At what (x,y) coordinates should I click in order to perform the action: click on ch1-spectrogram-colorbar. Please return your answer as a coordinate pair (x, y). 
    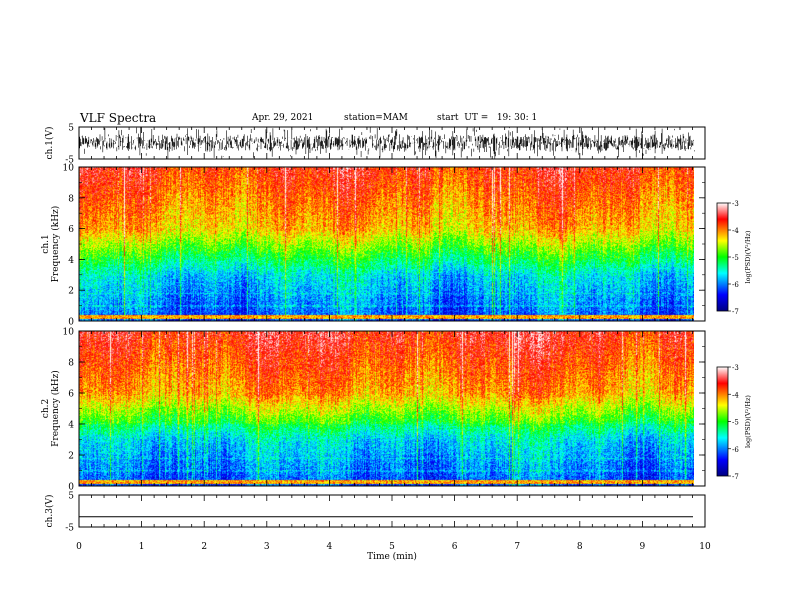
    Looking at the image, I should click on (722, 257).